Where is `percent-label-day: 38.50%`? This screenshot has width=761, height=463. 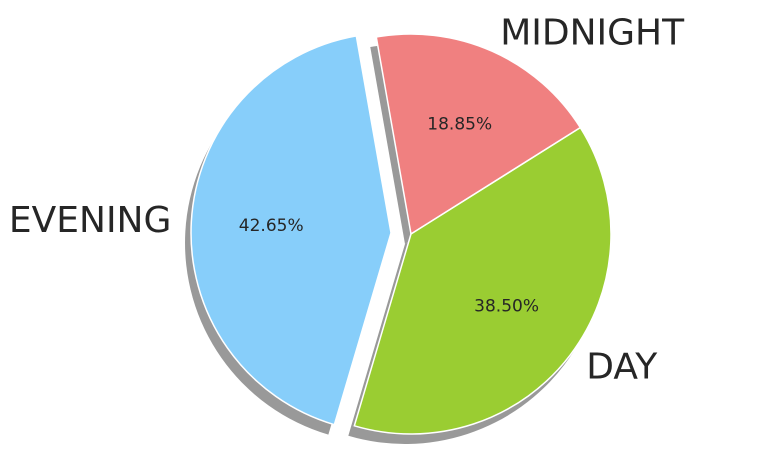 percent-label-day: 38.50% is located at coordinates (506, 307).